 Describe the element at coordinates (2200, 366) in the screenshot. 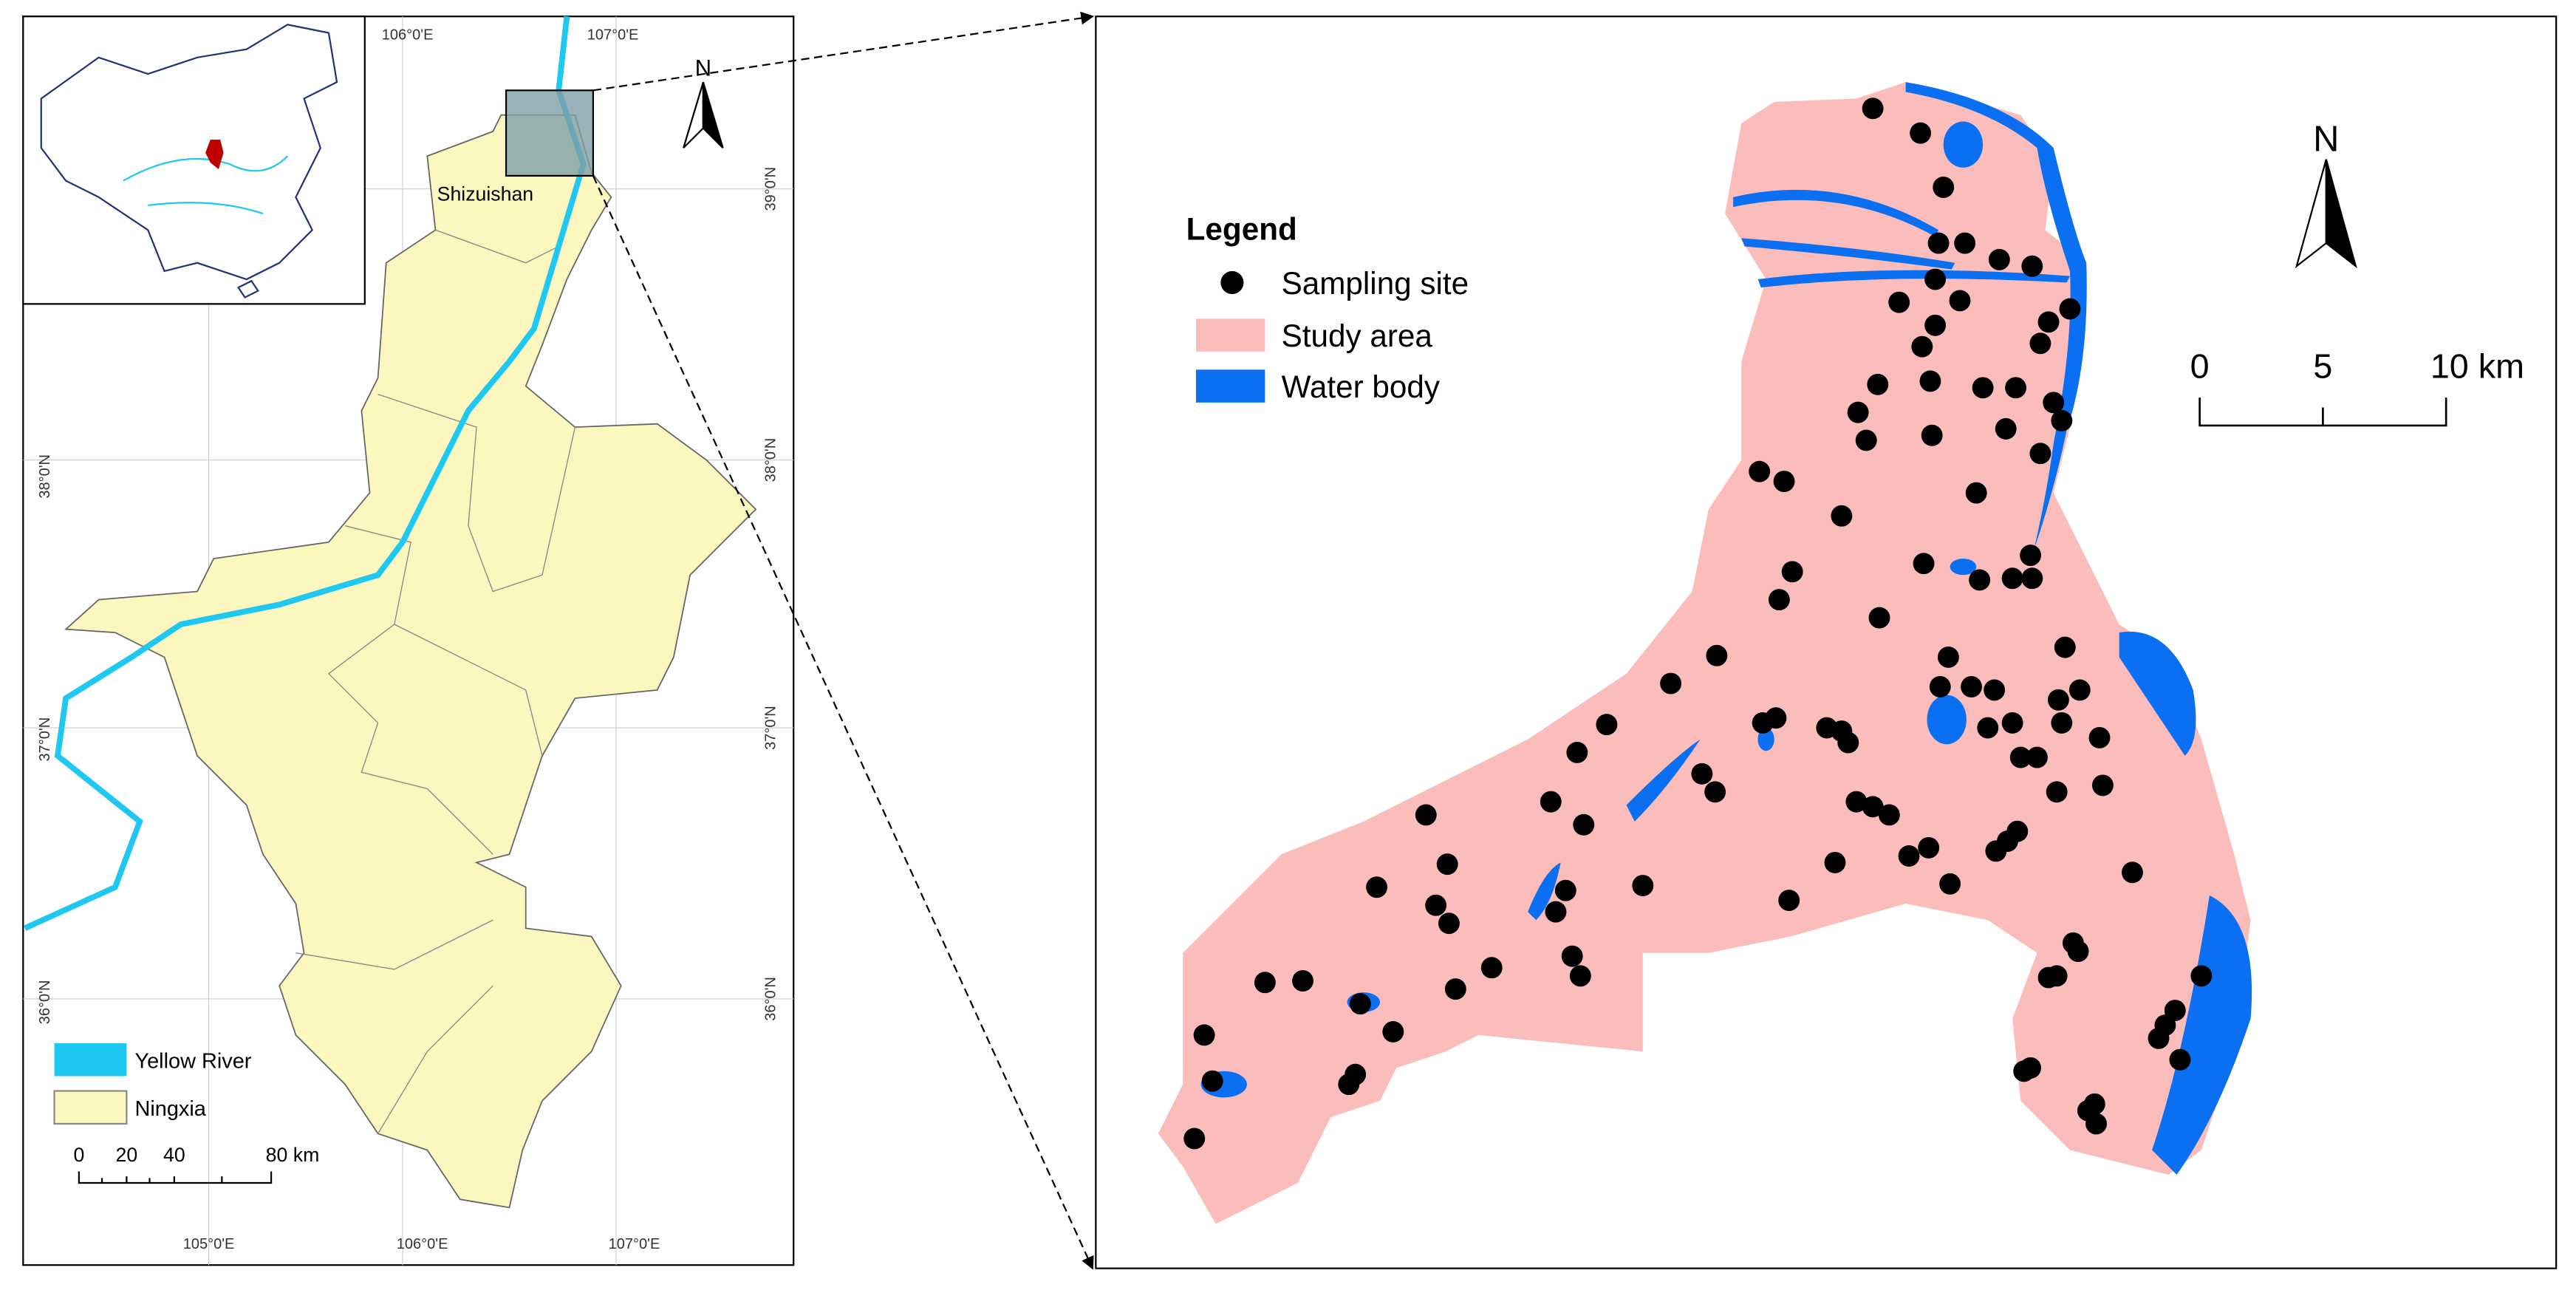

I see `scale-label: 0` at that location.